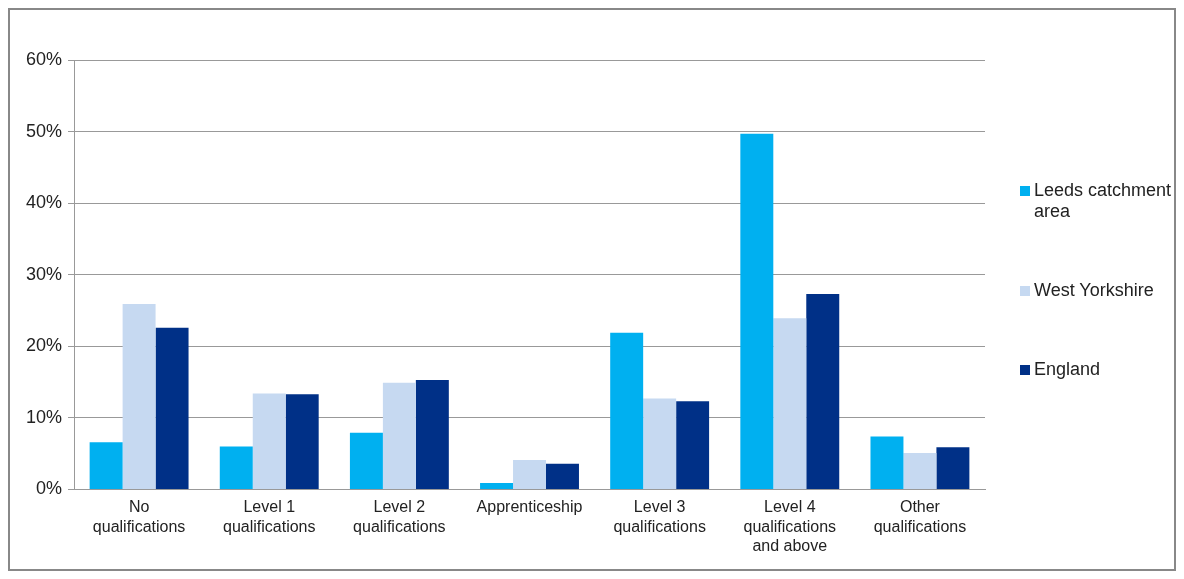 This screenshot has width=1184, height=579. What do you see at coordinates (529, 507) in the screenshot?
I see `x-tick-label: Apprenticeship` at bounding box center [529, 507].